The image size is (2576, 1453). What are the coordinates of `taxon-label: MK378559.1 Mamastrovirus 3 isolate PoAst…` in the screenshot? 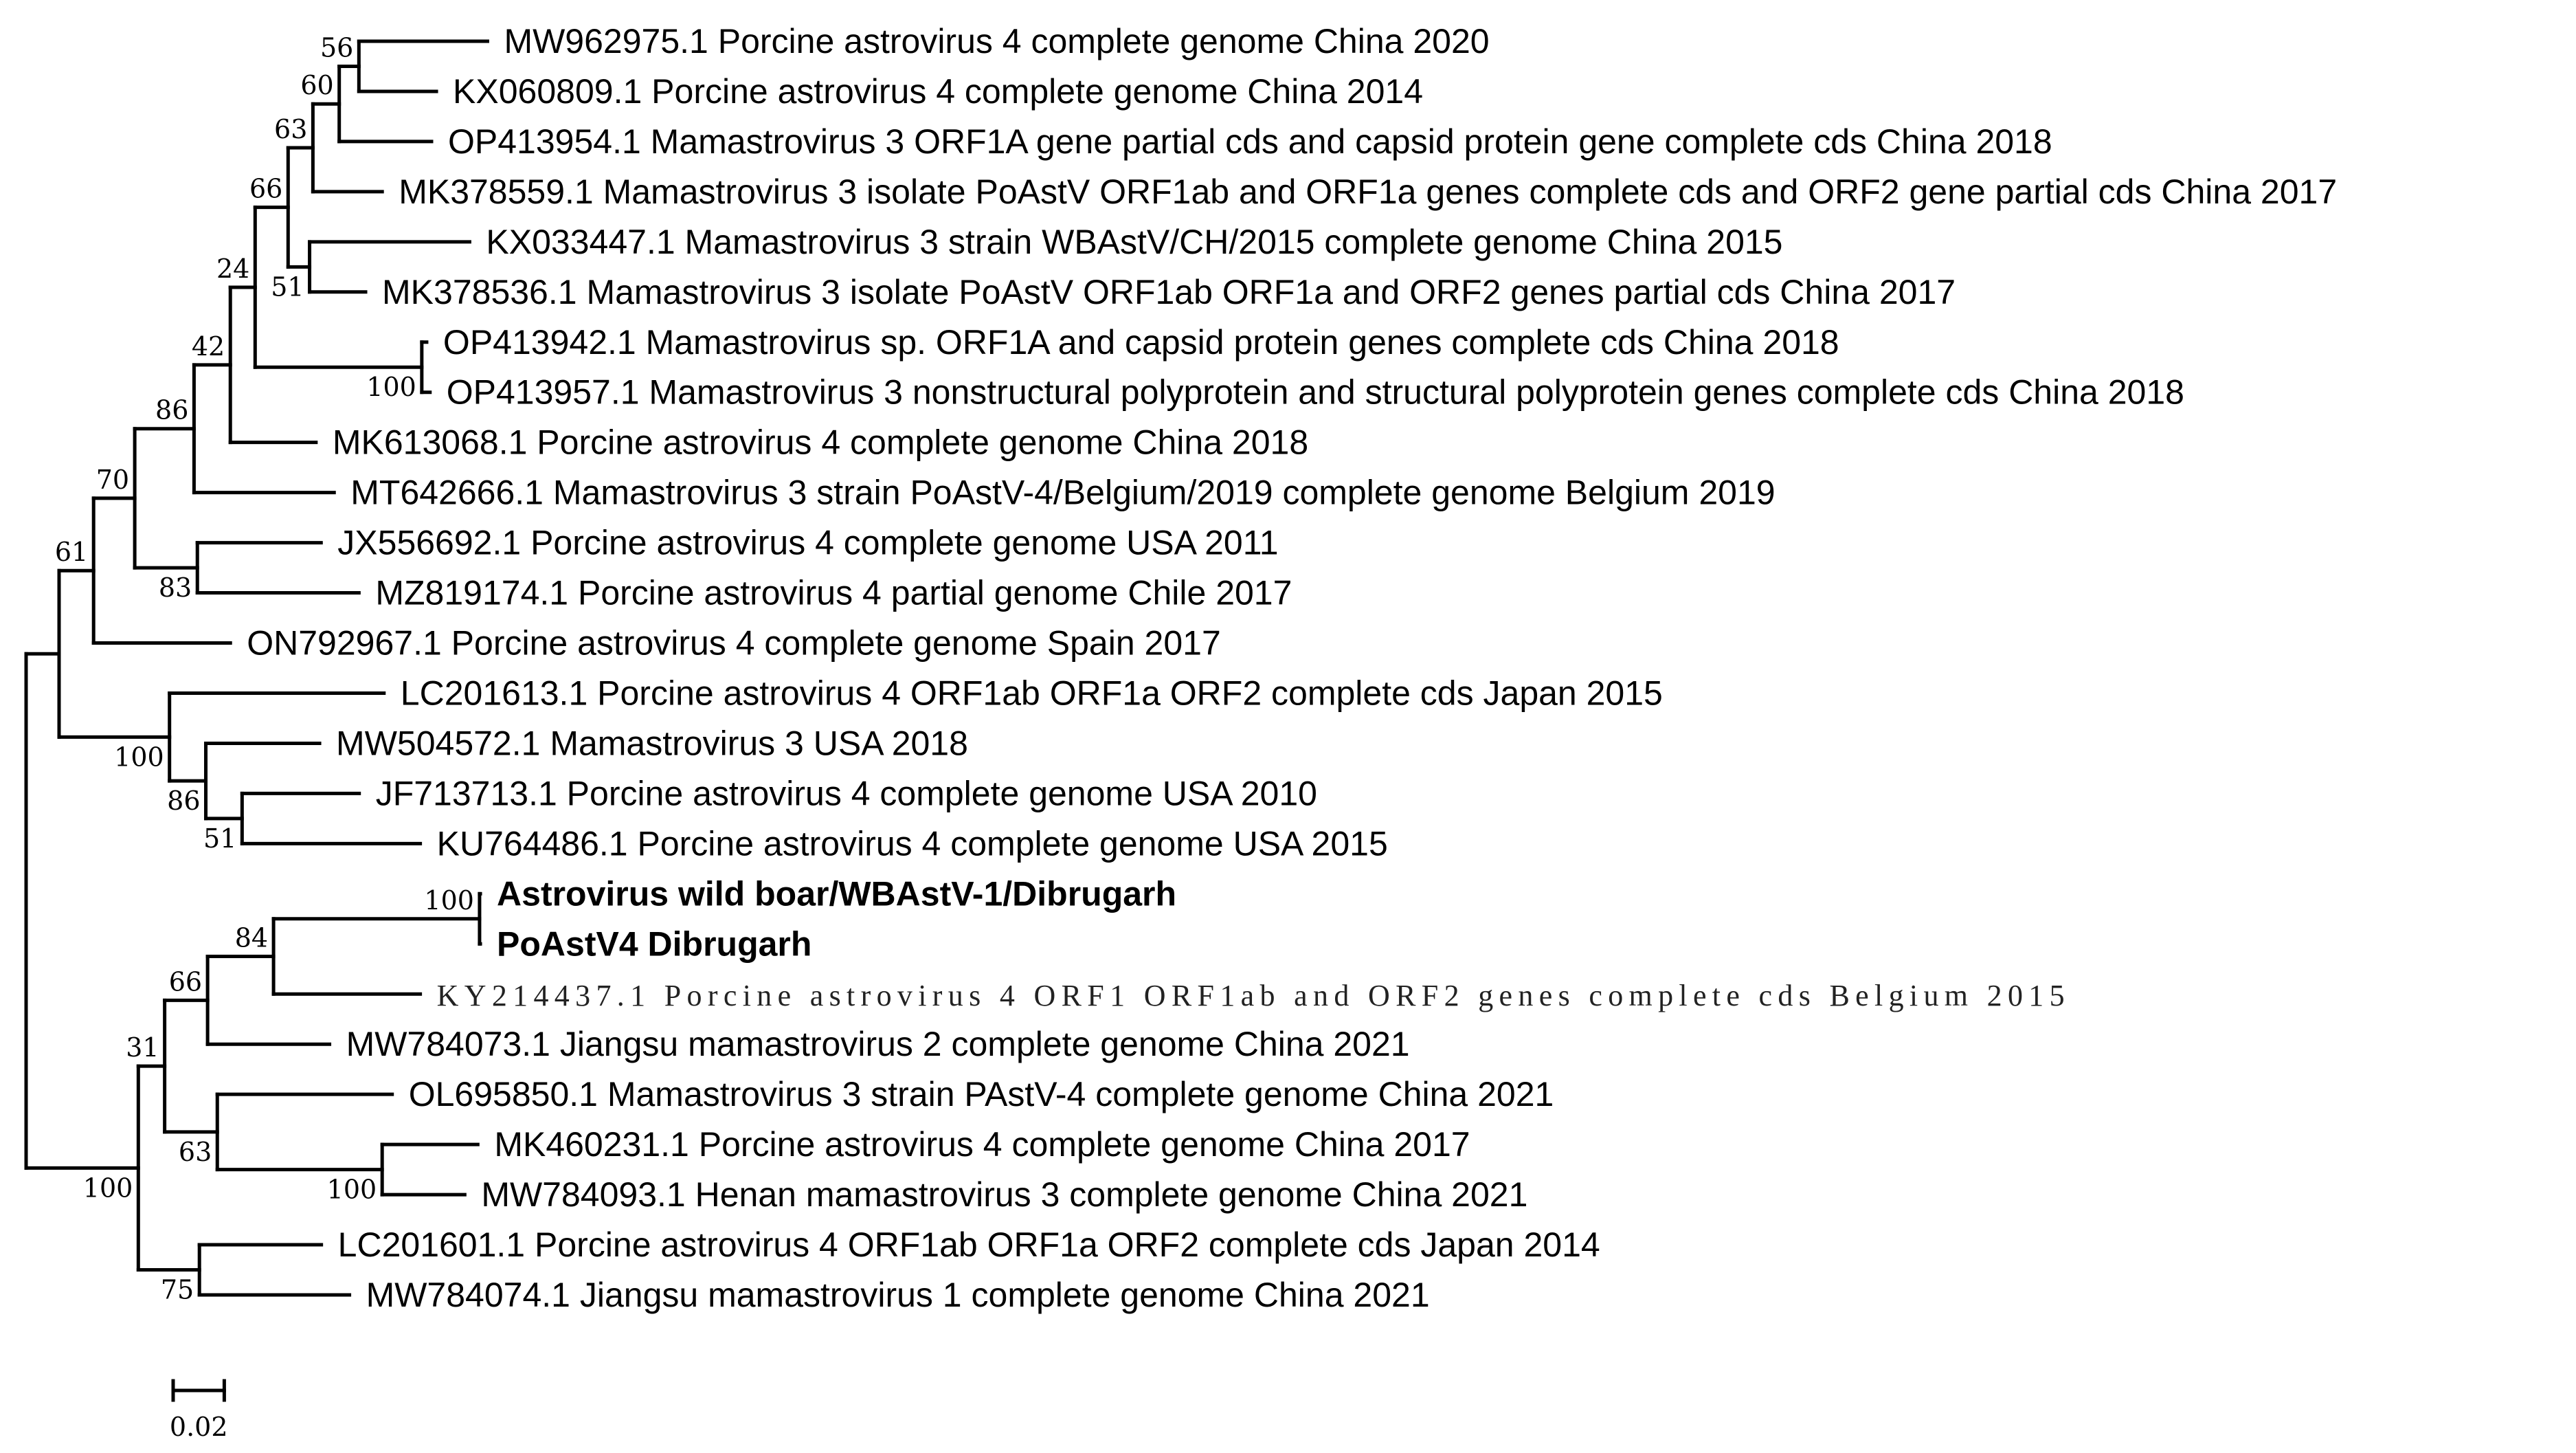 It's located at (1368, 192).